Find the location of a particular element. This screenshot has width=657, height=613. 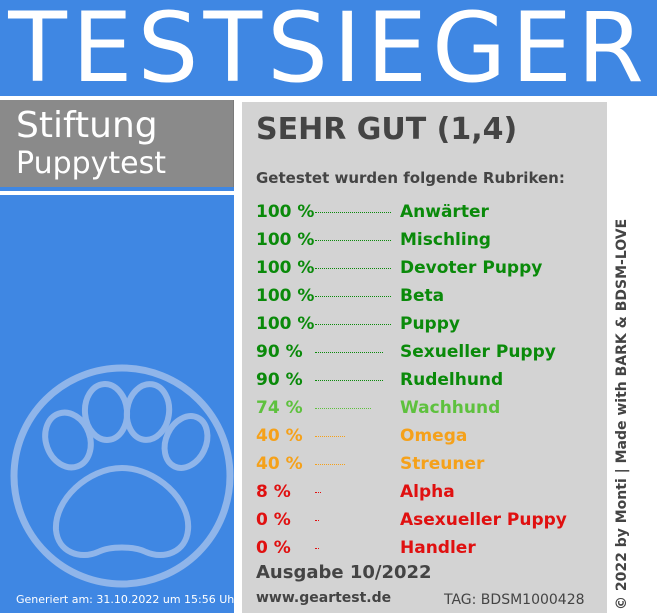

issue: Ausgabe 10/2022 is located at coordinates (344, 572).